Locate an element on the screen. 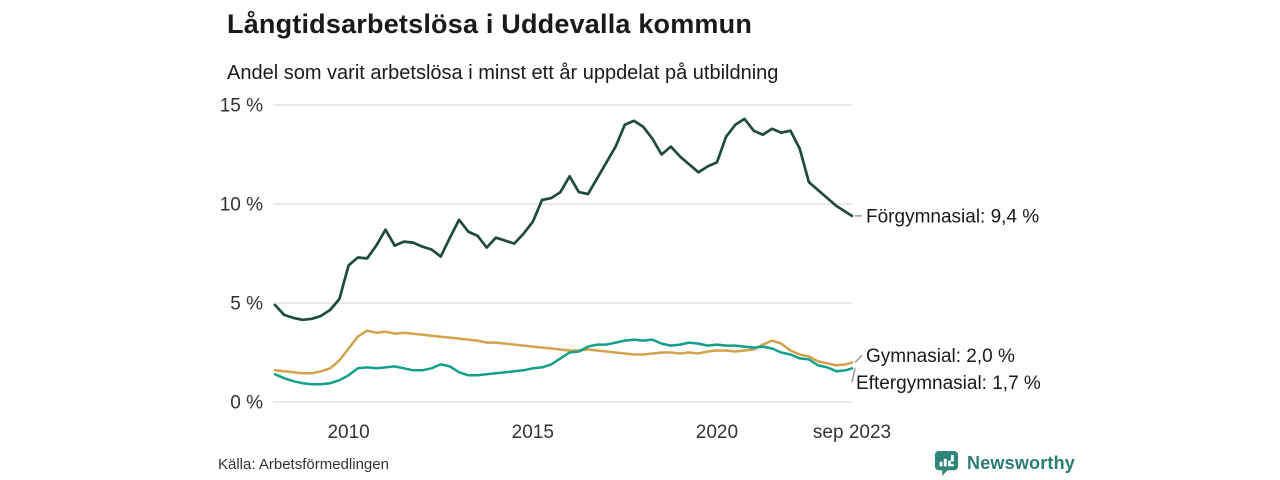 Image resolution: width=1280 pixels, height=480 pixels. label-connector-eftergymnasial is located at coordinates (853, 375).